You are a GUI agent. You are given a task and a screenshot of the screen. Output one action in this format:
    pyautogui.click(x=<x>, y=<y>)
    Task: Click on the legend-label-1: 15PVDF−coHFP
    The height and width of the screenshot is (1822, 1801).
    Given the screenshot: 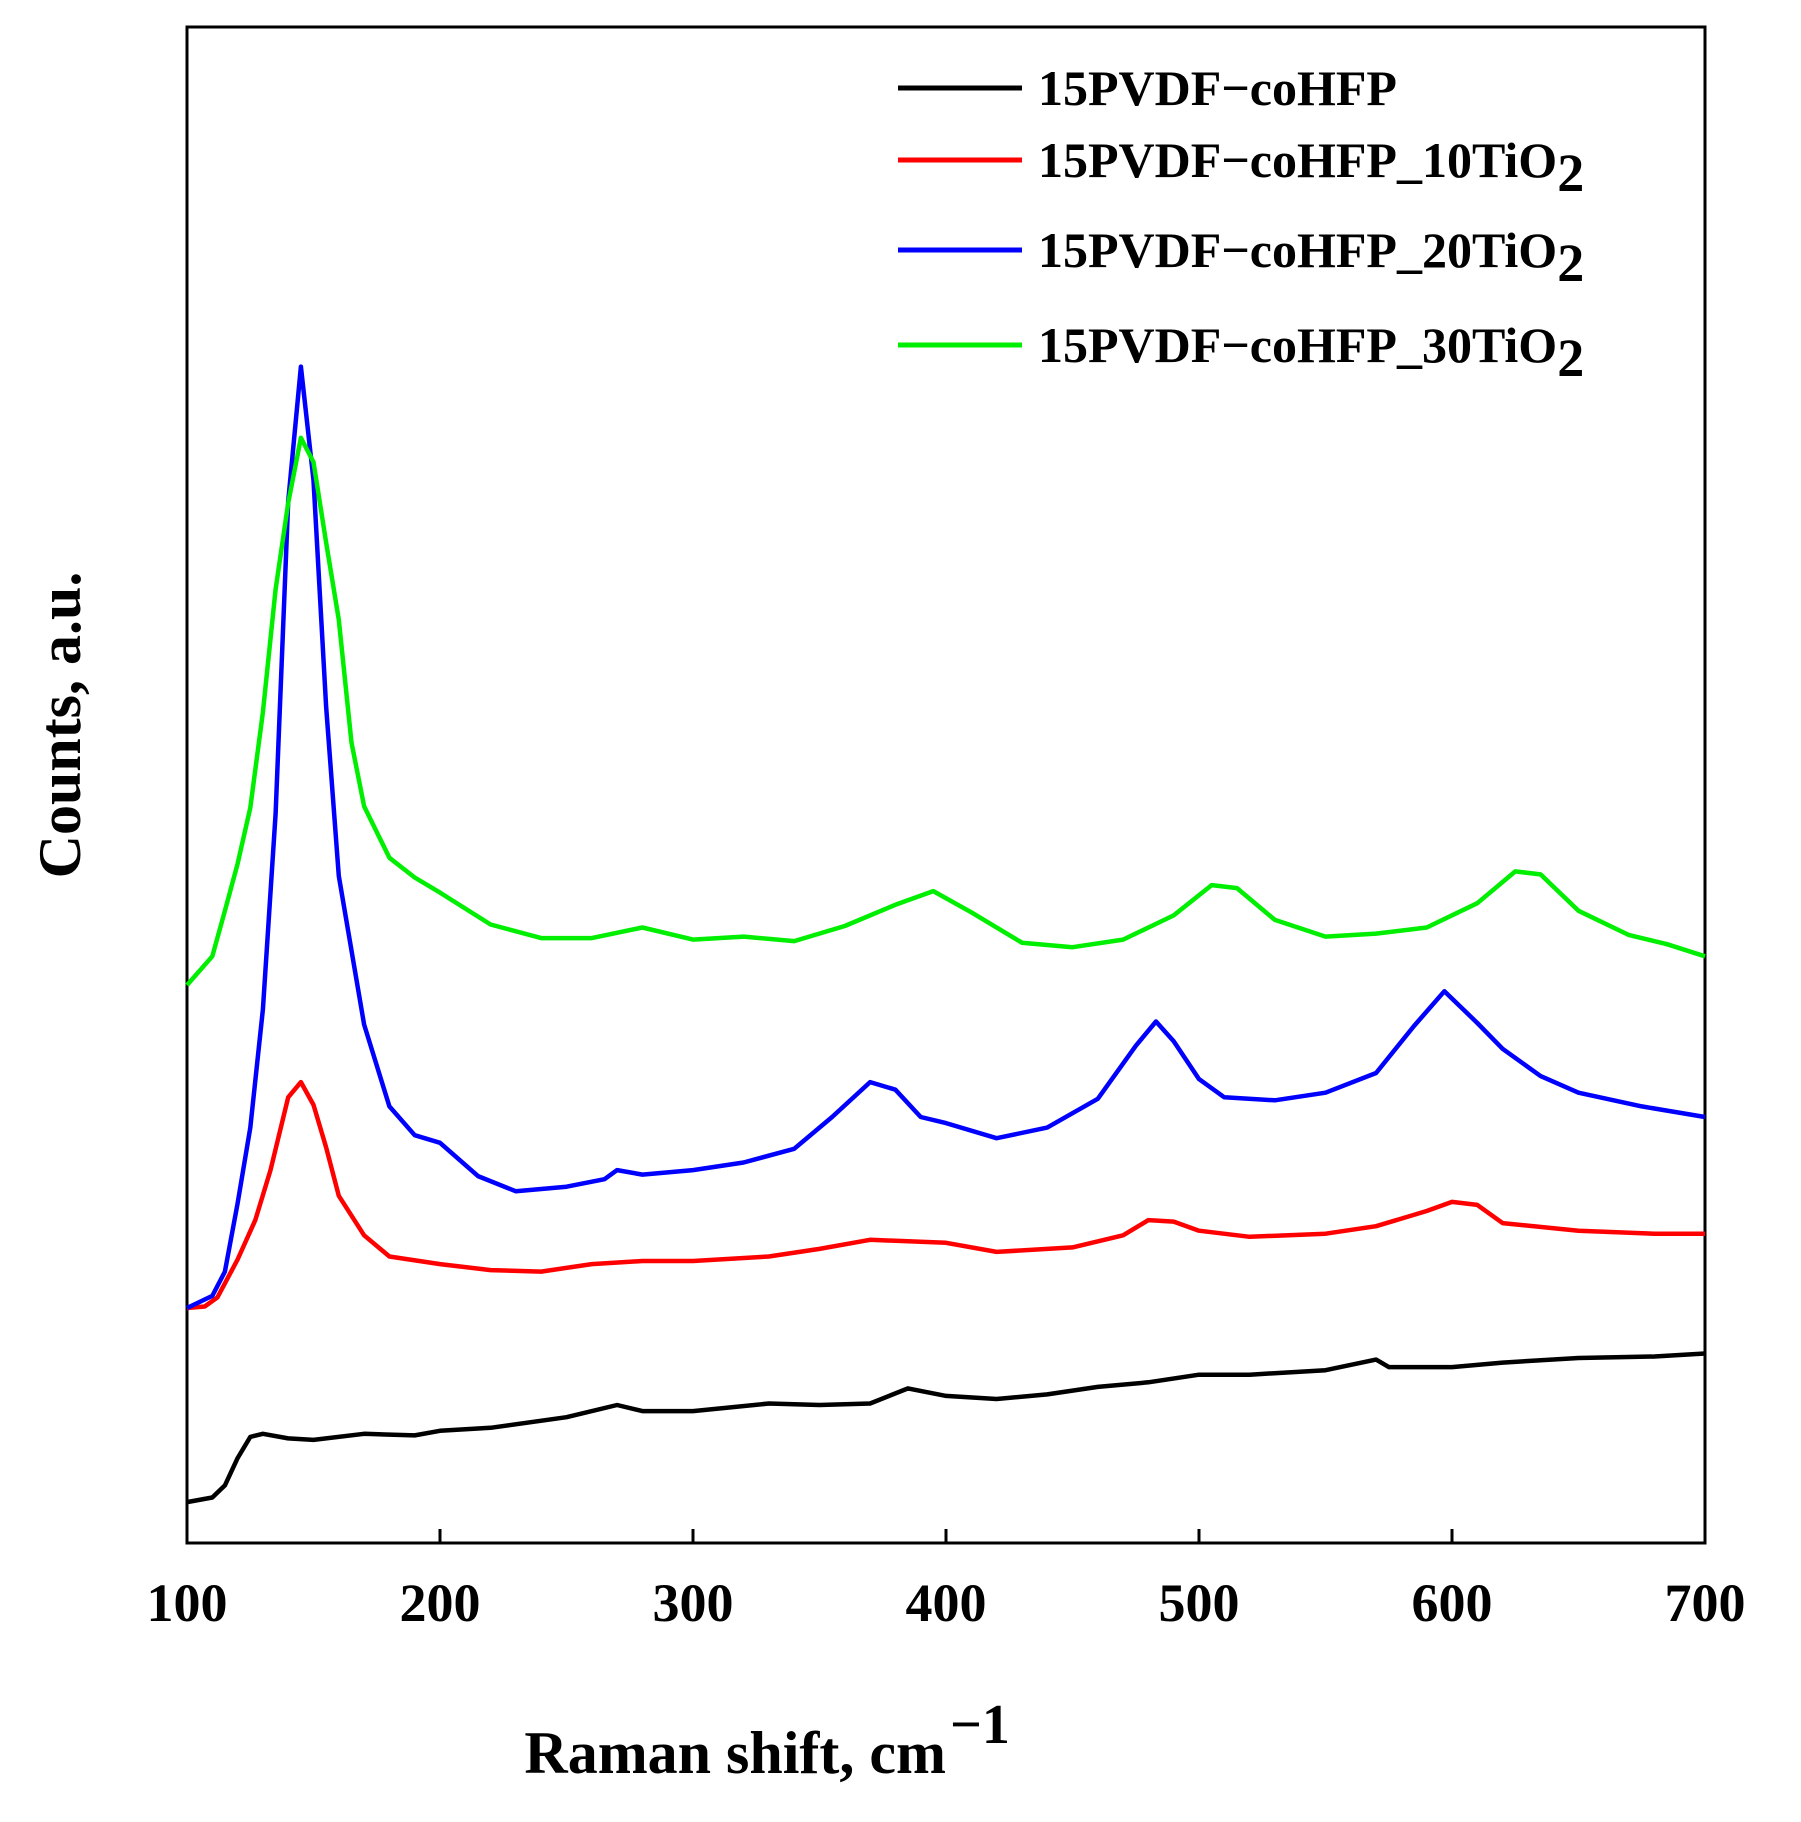 What is the action you would take?
    pyautogui.click(x=1217, y=88)
    